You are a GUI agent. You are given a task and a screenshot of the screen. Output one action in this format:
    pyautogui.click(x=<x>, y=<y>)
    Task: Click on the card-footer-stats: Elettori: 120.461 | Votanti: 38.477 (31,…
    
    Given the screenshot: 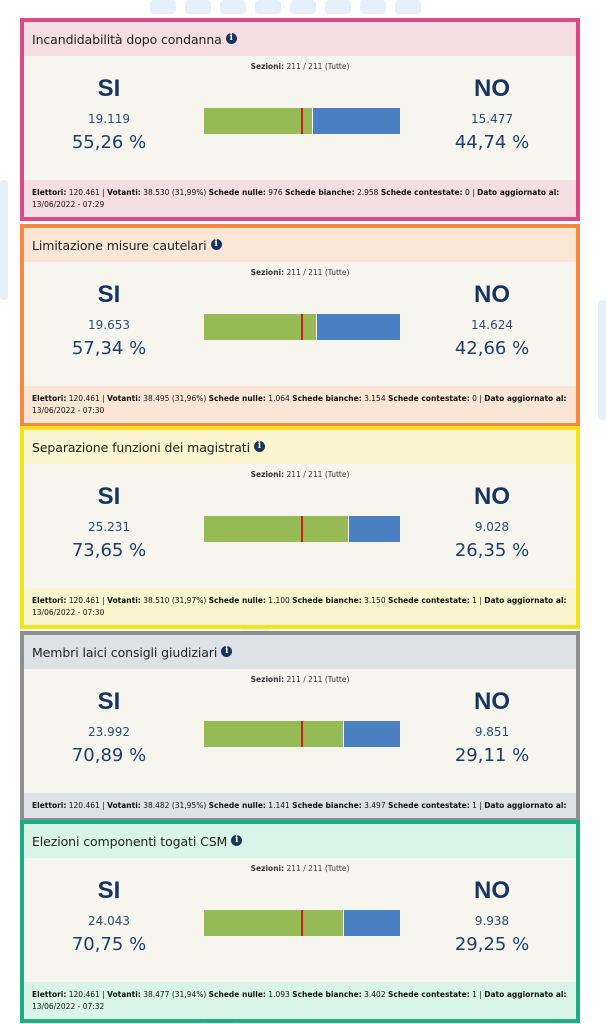 What is the action you would take?
    pyautogui.click(x=300, y=1000)
    